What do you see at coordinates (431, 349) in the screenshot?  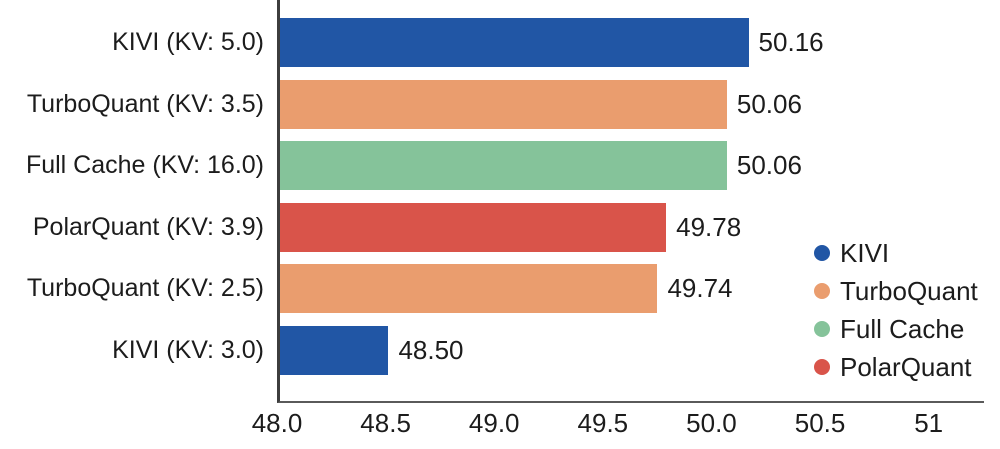 I see `value-label: 48.50` at bounding box center [431, 349].